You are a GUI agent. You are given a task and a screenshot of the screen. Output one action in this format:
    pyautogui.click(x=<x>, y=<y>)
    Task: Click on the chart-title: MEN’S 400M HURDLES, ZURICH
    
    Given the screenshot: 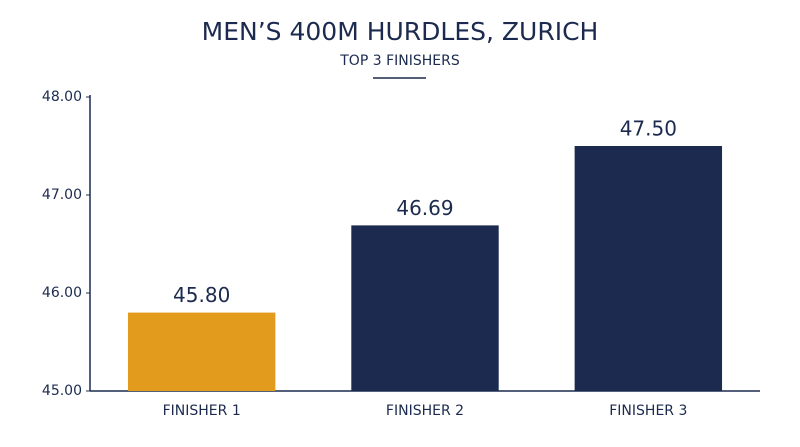 What is the action you would take?
    pyautogui.click(x=400, y=31)
    